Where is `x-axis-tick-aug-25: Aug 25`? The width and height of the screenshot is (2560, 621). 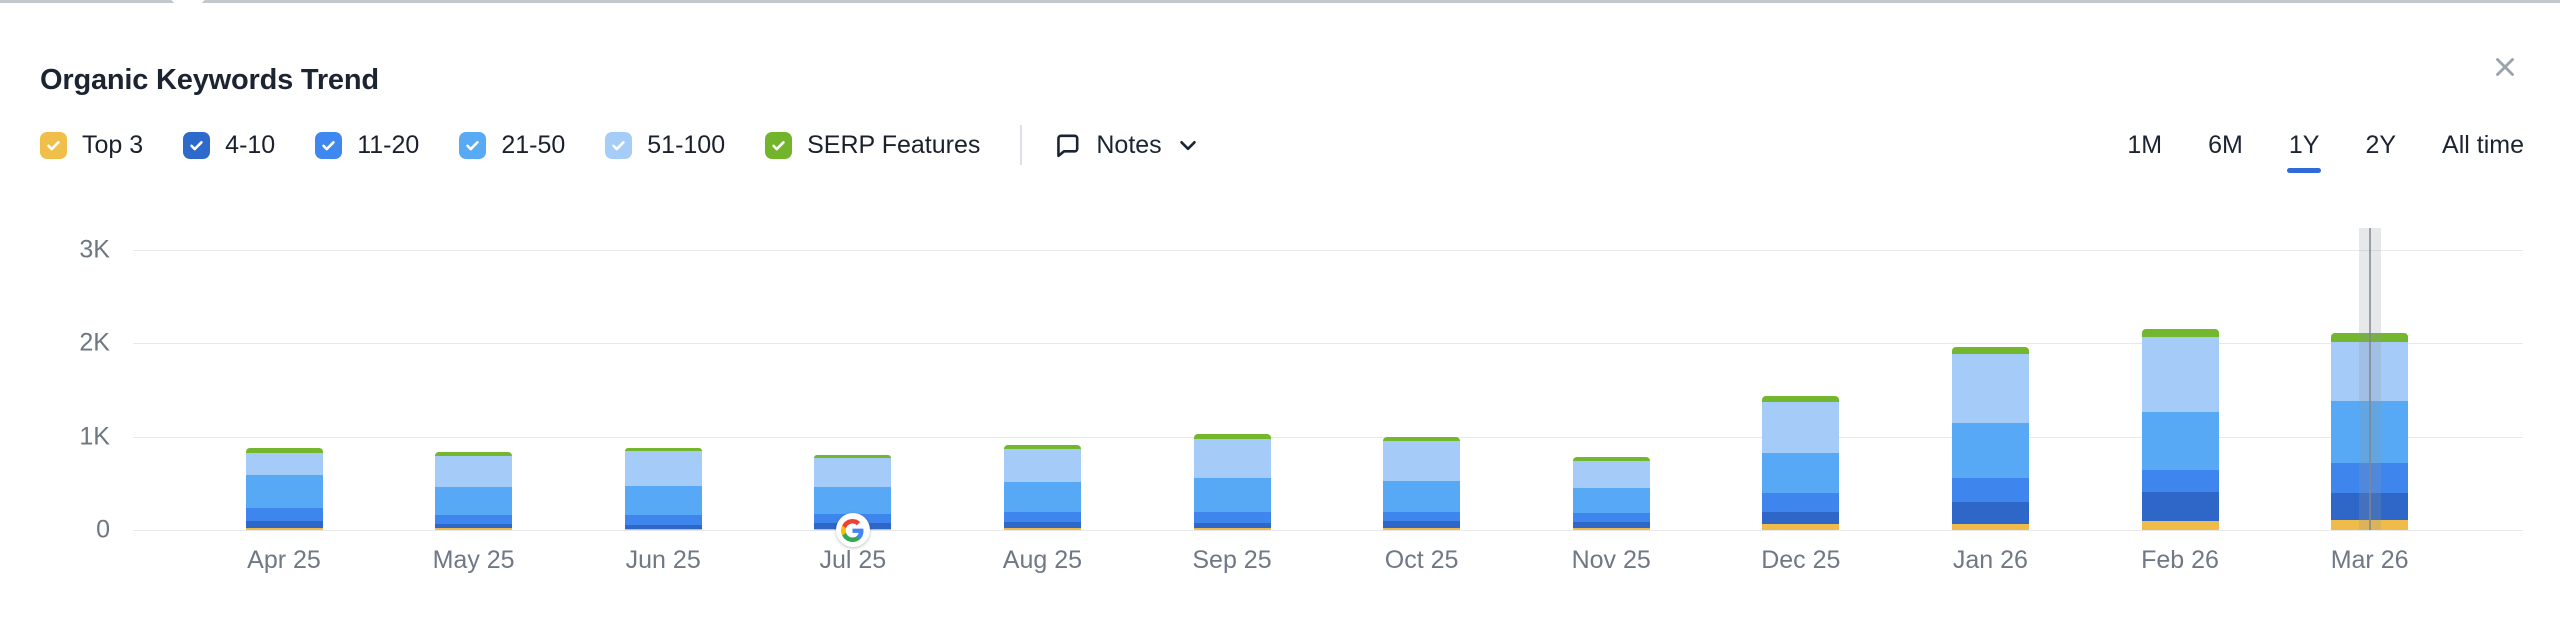
x-axis-tick-aug-25: Aug 25 is located at coordinates (1042, 560).